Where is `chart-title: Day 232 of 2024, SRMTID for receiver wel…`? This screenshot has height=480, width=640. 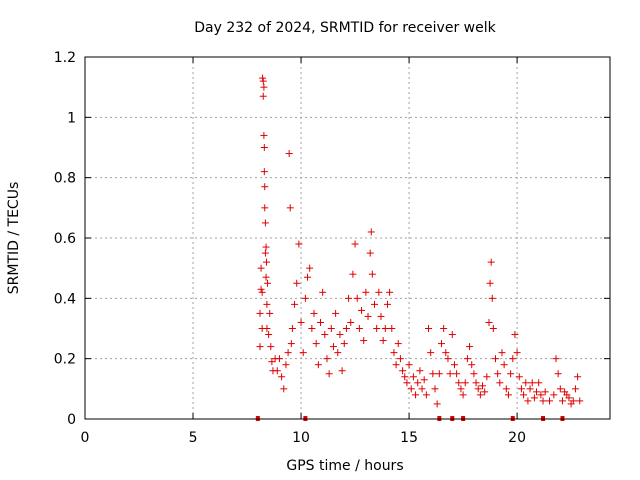
chart-title: Day 232 of 2024, SRMTID for receiver wel… is located at coordinates (345, 28).